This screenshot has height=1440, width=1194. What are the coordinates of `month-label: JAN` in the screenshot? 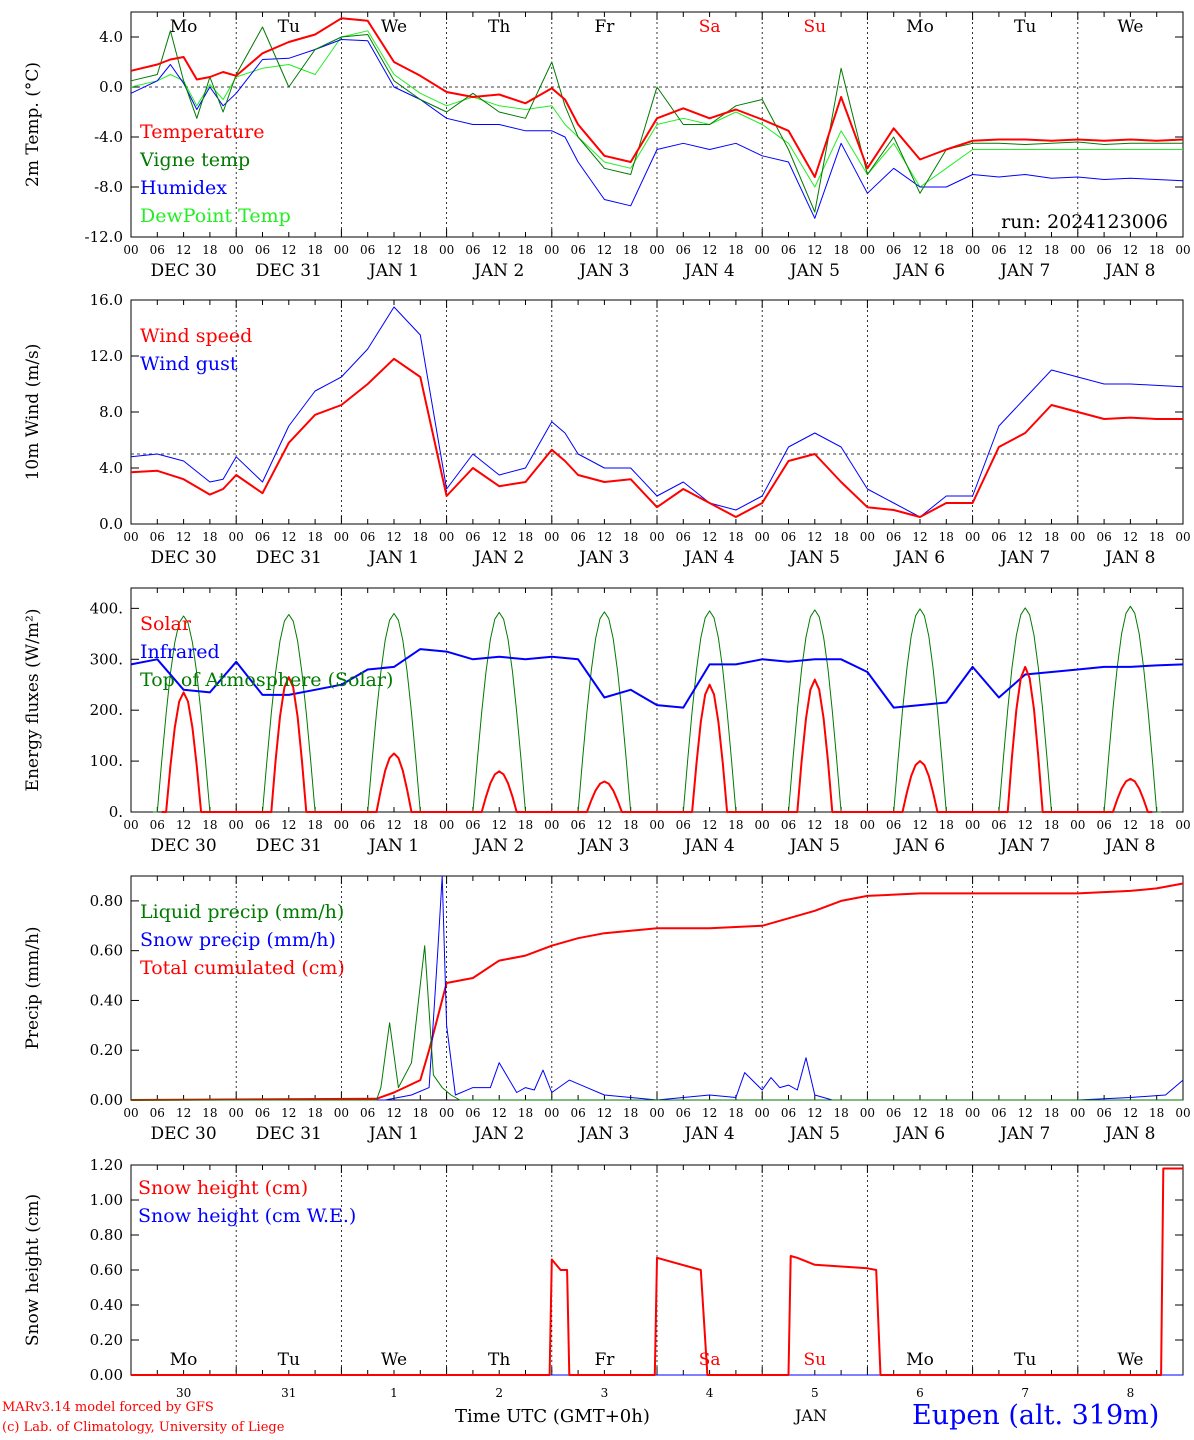 It's located at (811, 1415).